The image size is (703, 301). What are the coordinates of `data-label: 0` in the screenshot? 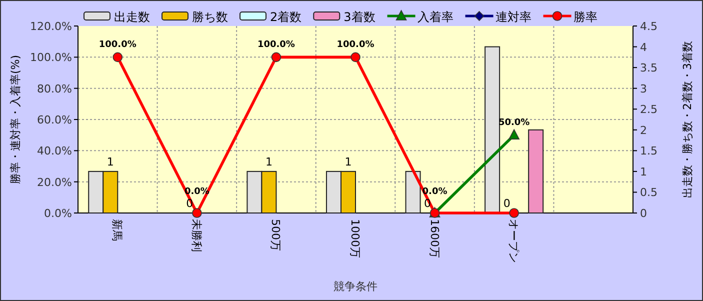 It's located at (506, 203).